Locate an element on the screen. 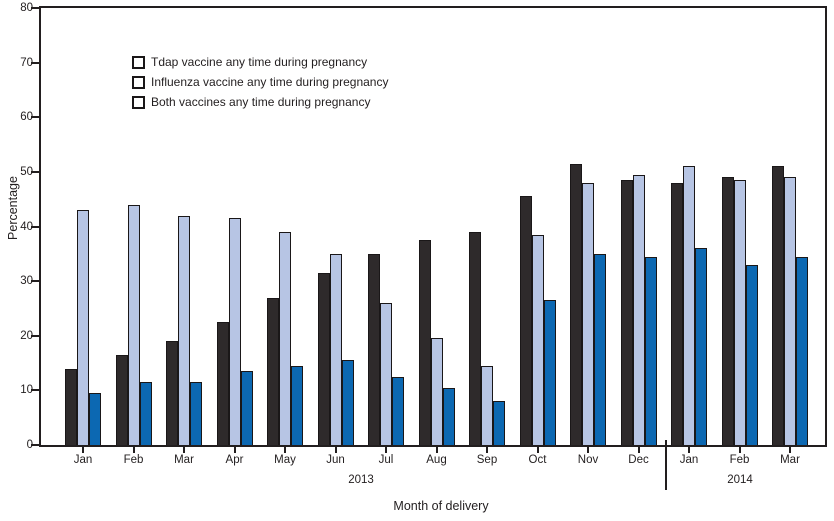 This screenshot has width=834, height=521. year-divider-line is located at coordinates (666, 465).